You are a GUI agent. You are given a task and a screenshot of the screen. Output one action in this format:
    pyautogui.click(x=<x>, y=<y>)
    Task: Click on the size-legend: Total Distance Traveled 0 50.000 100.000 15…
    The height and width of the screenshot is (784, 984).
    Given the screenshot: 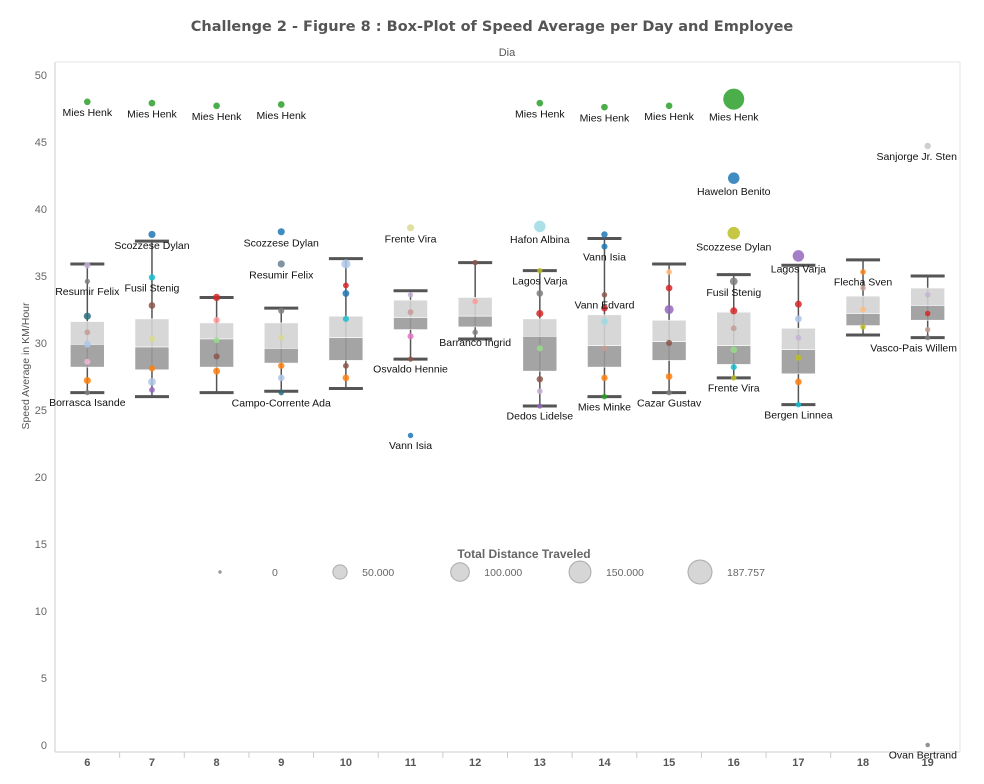 What is the action you would take?
    pyautogui.click(x=491, y=566)
    